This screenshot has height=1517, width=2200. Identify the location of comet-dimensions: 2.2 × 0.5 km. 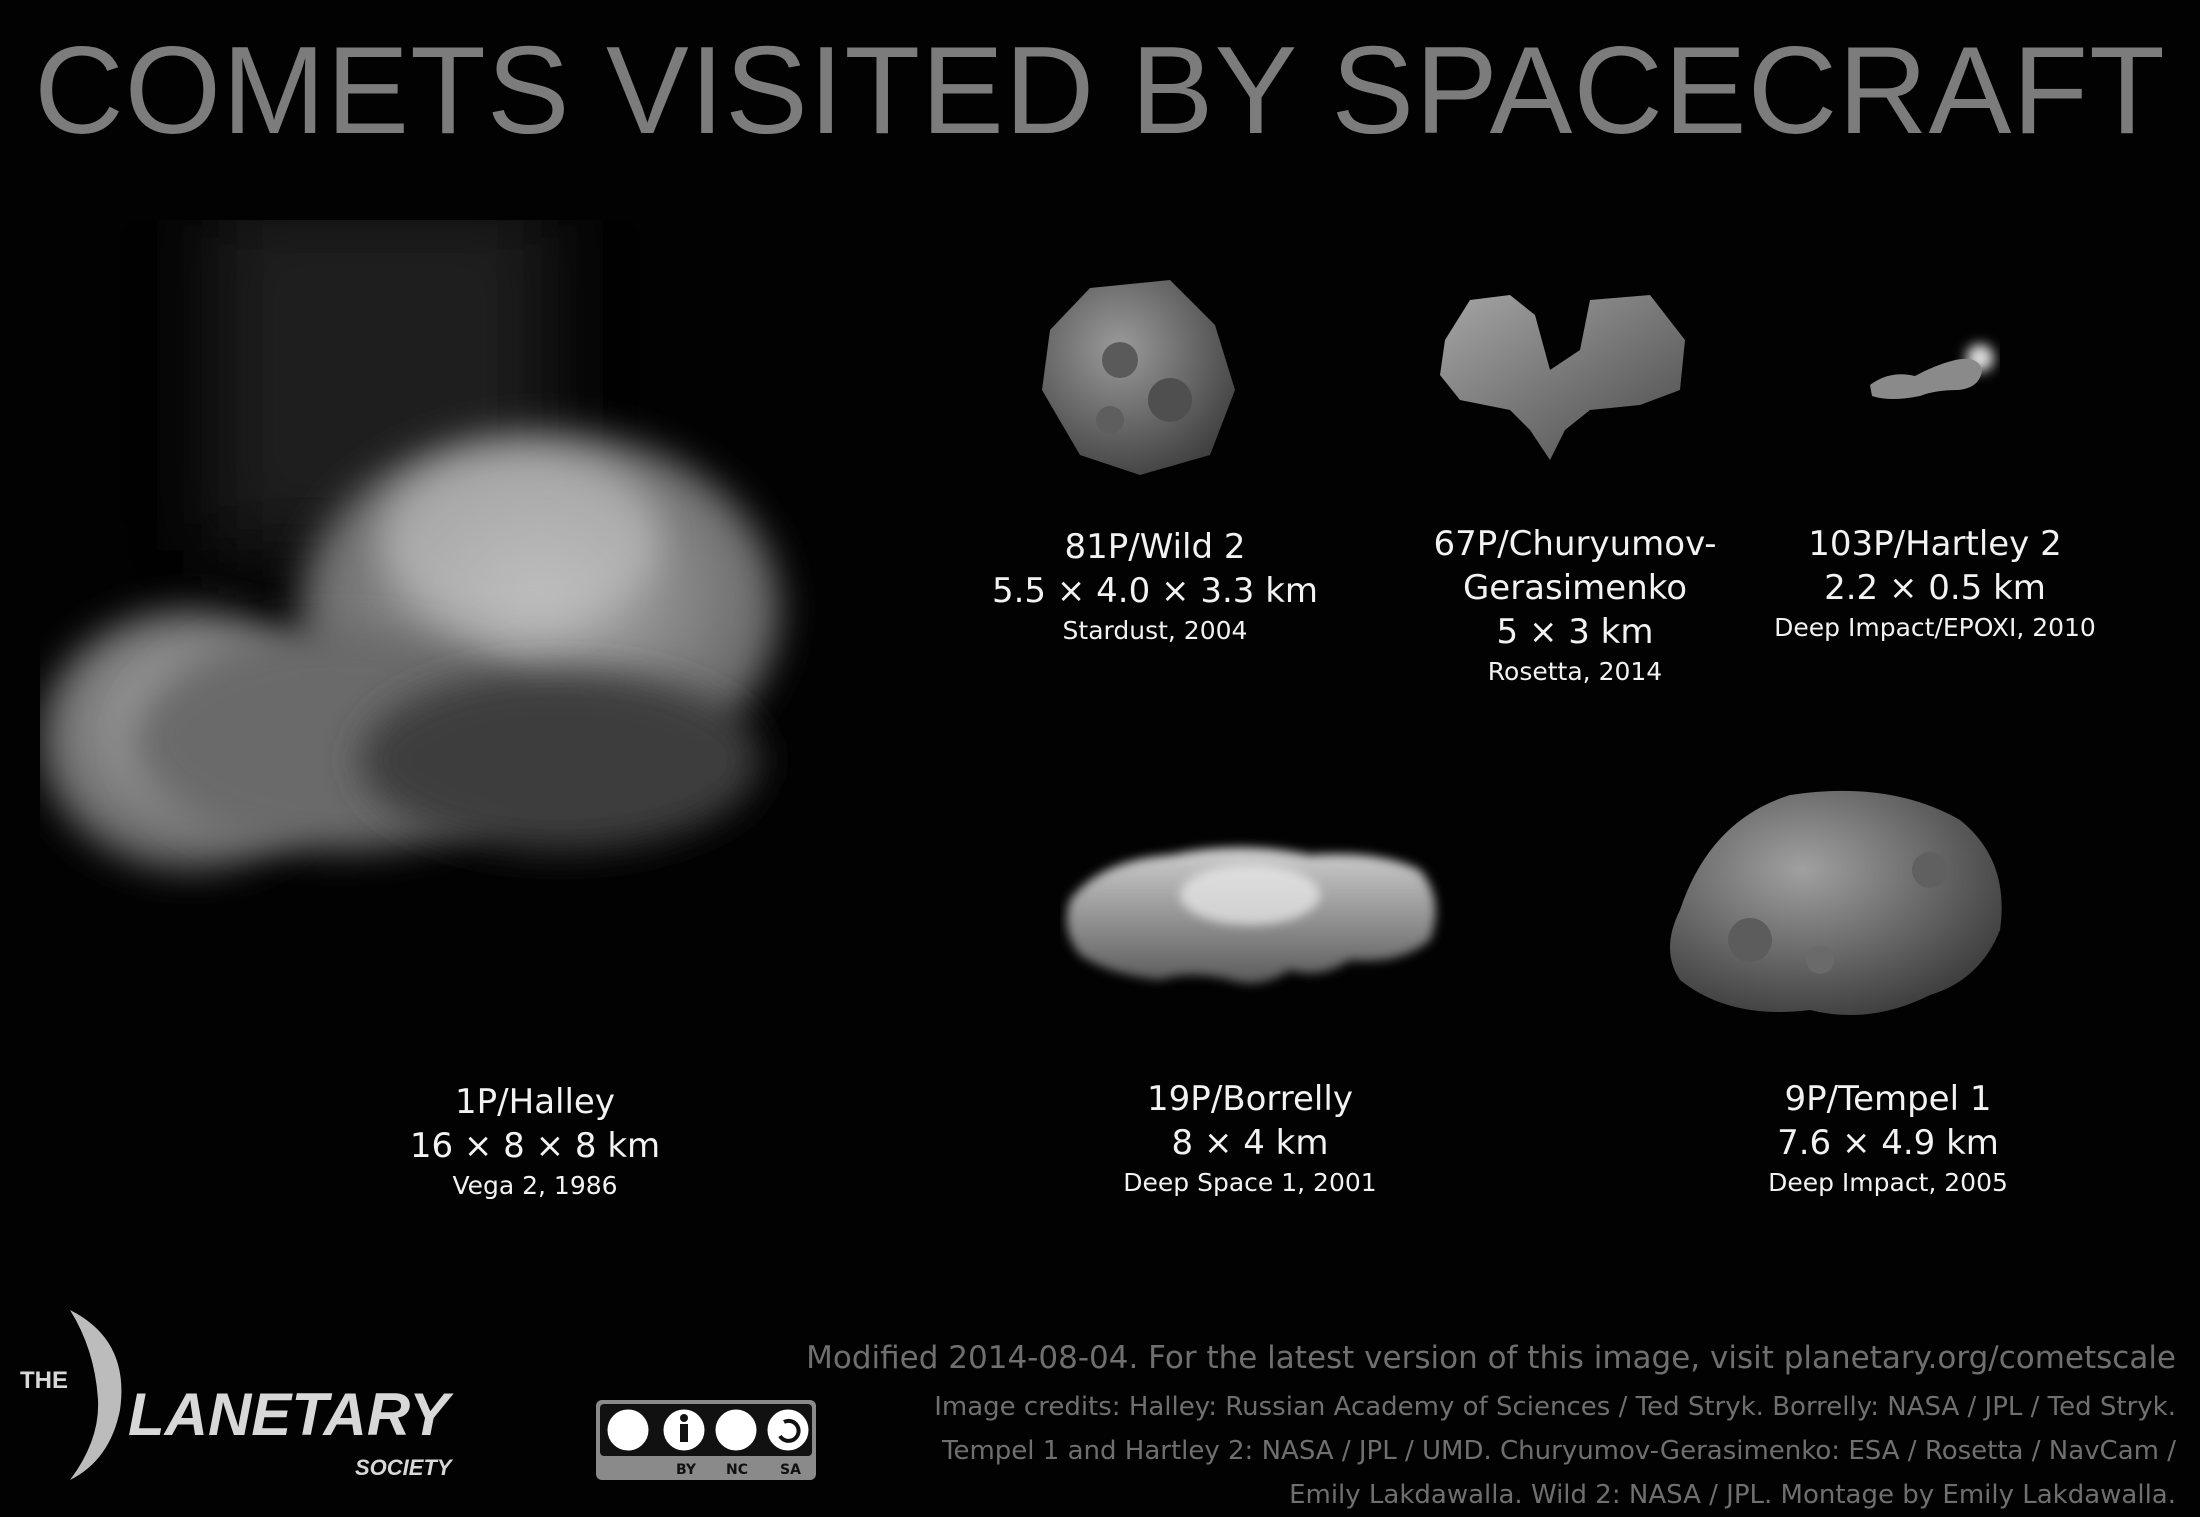
(1935, 588).